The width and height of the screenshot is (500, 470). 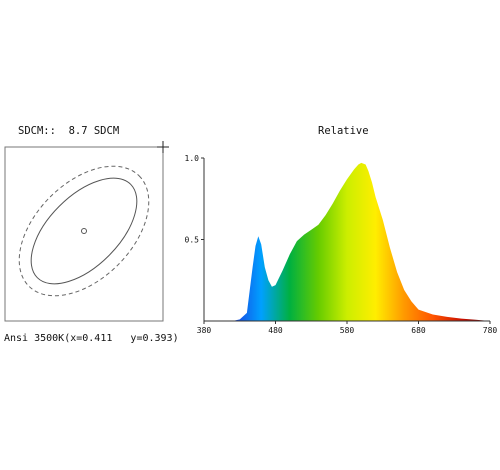 What do you see at coordinates (204, 330) in the screenshot?
I see `x-tick-label: 380` at bounding box center [204, 330].